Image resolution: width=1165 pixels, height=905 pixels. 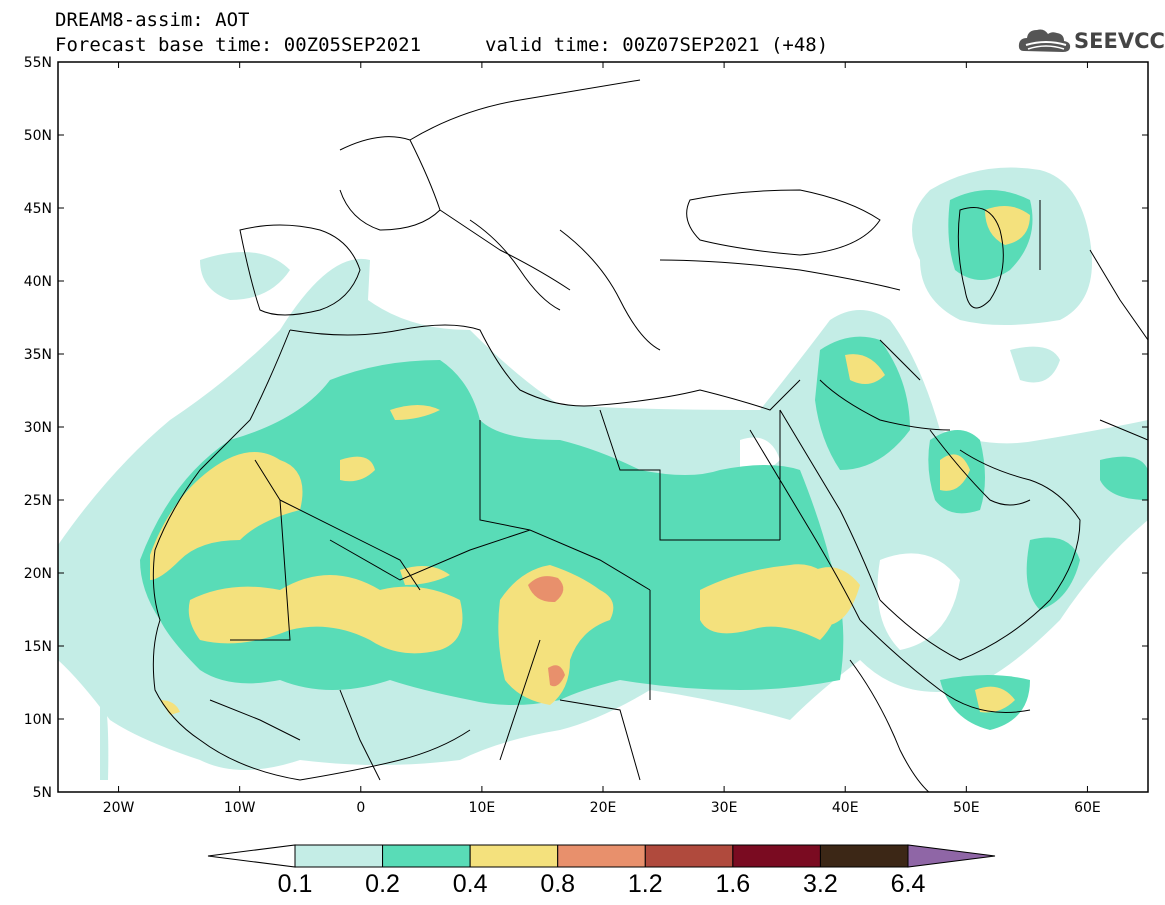 What do you see at coordinates (38, 209) in the screenshot?
I see `lat-label: 45N` at bounding box center [38, 209].